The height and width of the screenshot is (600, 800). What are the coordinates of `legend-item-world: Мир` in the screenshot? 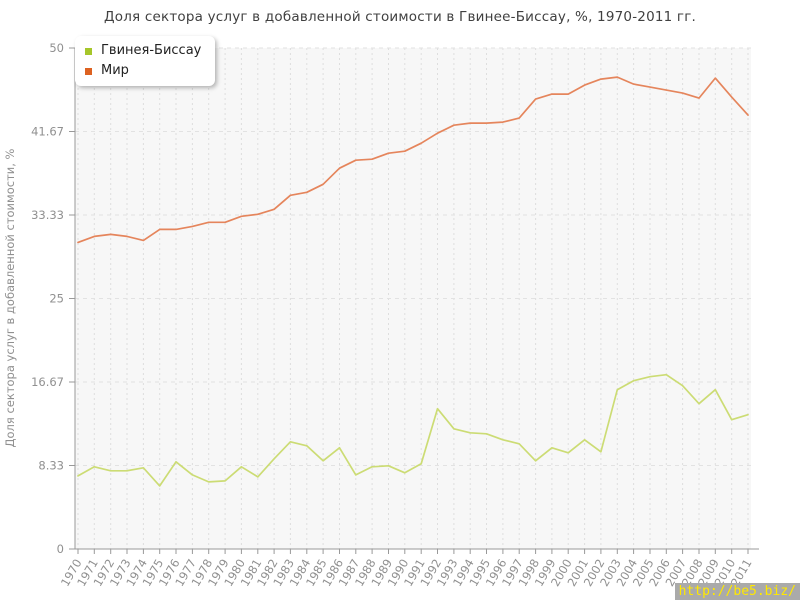 It's located at (143, 71).